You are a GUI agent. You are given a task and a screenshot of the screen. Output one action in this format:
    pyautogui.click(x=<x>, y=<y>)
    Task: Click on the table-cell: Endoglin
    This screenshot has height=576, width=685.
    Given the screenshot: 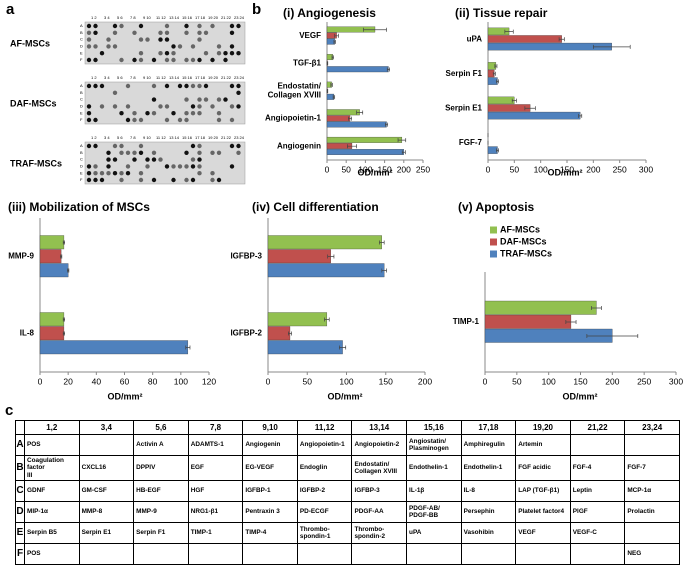 What is the action you would take?
    pyautogui.click(x=324, y=468)
    